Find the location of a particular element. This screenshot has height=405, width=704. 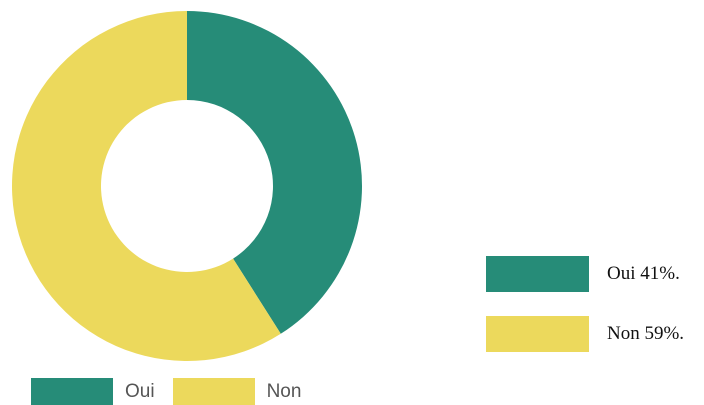

percentage-item-non: Non 59%. is located at coordinates (585, 334).